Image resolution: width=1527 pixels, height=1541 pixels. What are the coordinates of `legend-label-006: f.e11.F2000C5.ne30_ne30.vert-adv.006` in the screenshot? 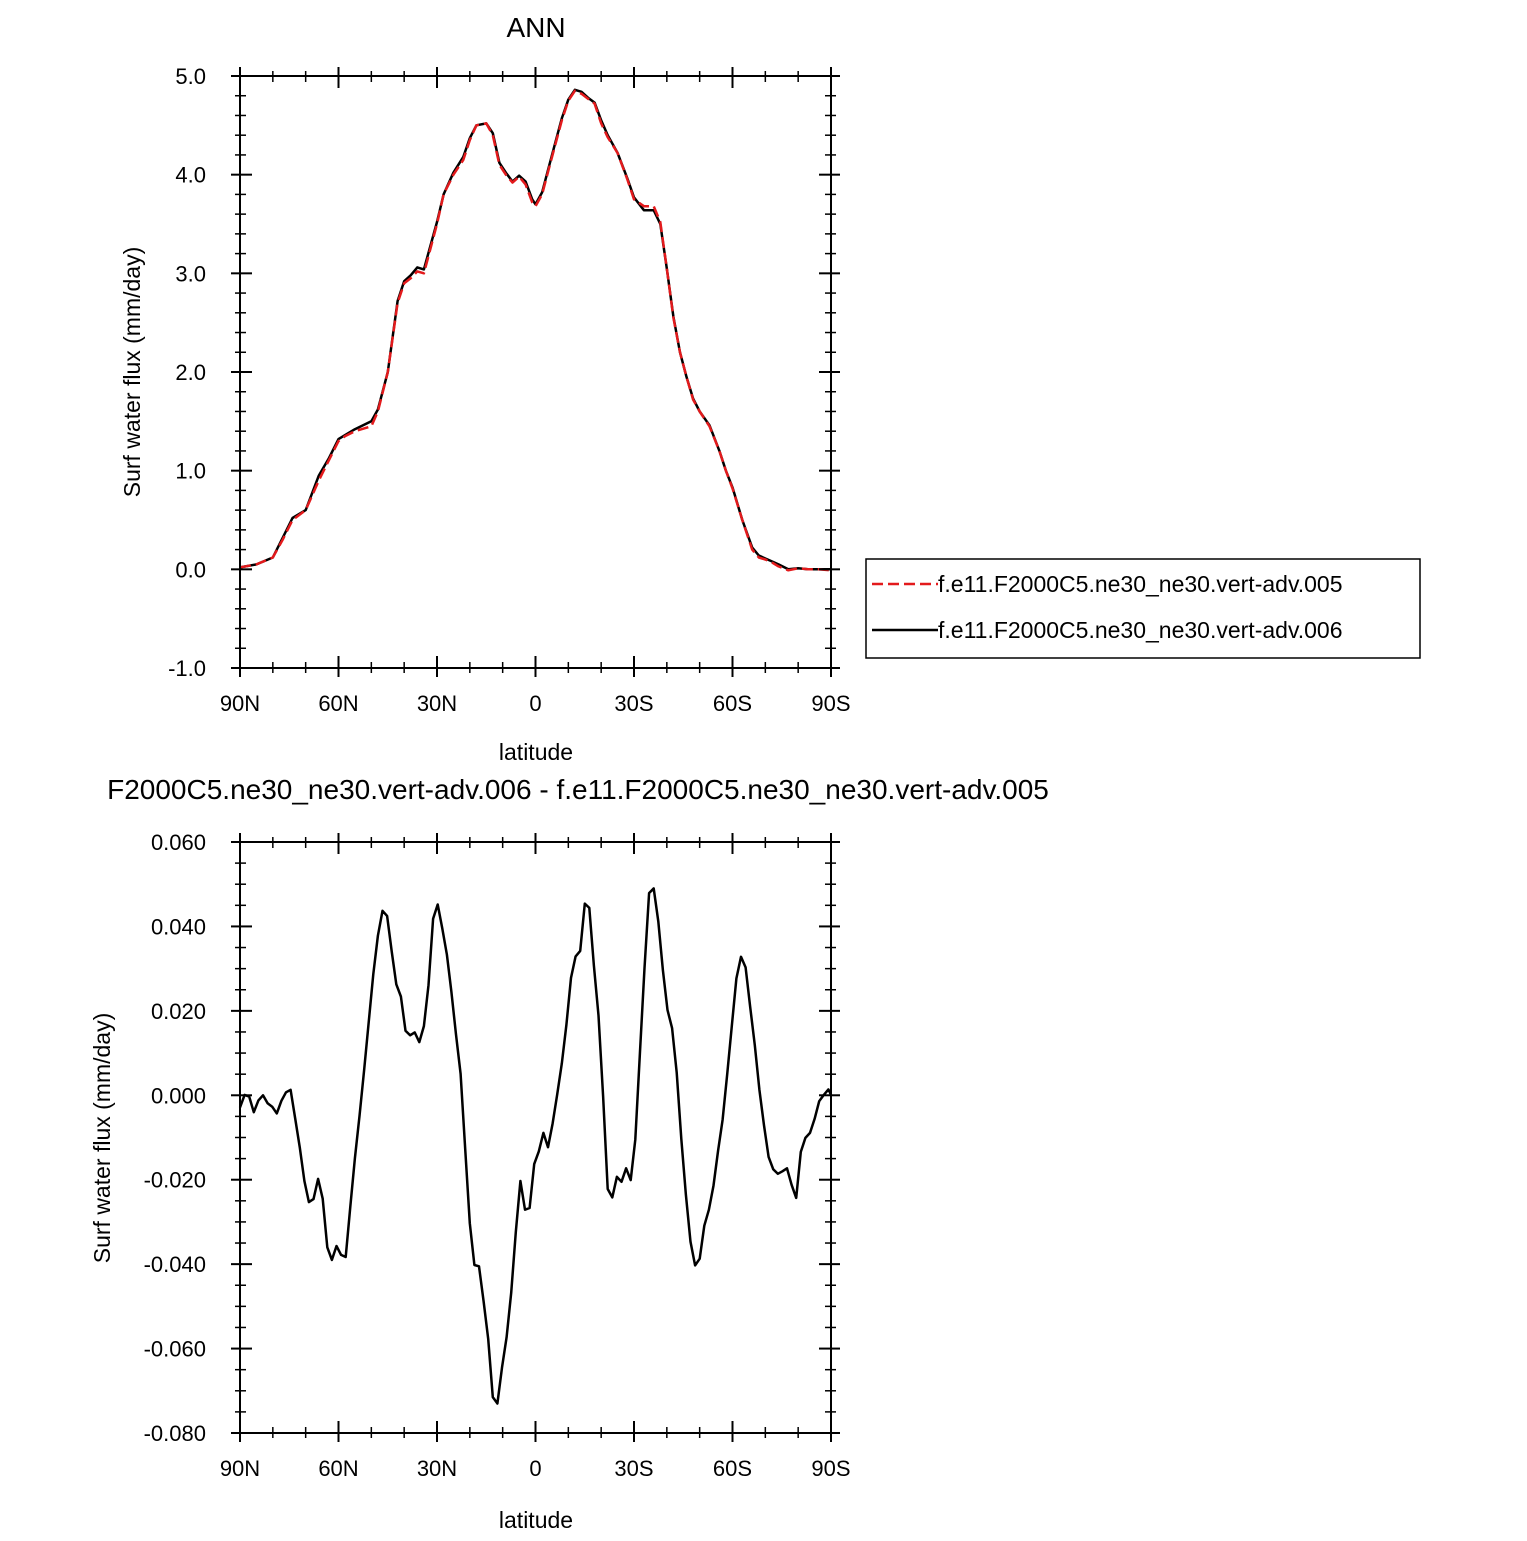 It's located at (1140, 630).